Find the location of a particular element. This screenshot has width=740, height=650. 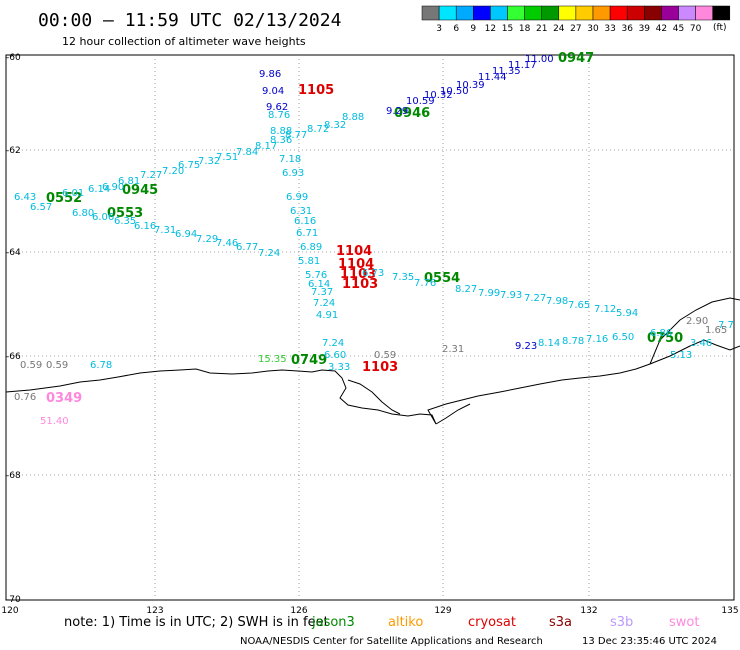

wave-height-value: 9.23 is located at coordinates (526, 346).